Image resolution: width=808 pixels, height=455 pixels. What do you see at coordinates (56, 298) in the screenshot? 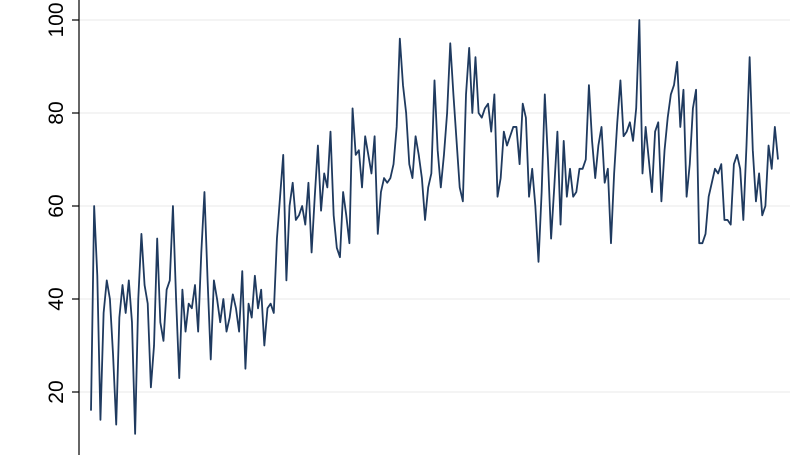
I see `y-tick-label: 40` at bounding box center [56, 298].